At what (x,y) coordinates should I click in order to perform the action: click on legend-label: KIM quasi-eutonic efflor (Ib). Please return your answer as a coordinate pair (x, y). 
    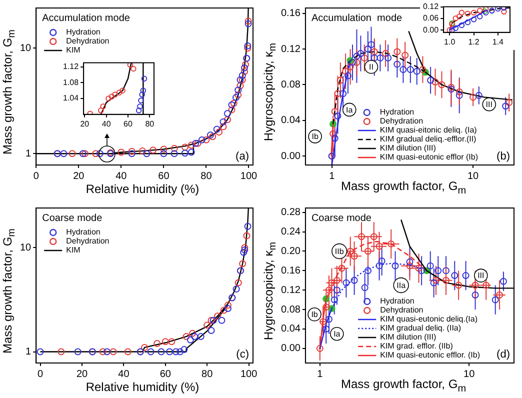
    Looking at the image, I should click on (429, 157).